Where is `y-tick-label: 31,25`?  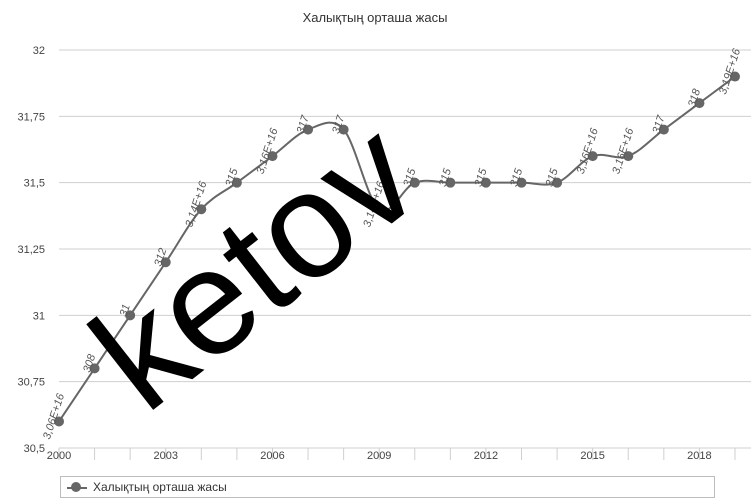
y-tick-label: 31,25 is located at coordinates (31, 250).